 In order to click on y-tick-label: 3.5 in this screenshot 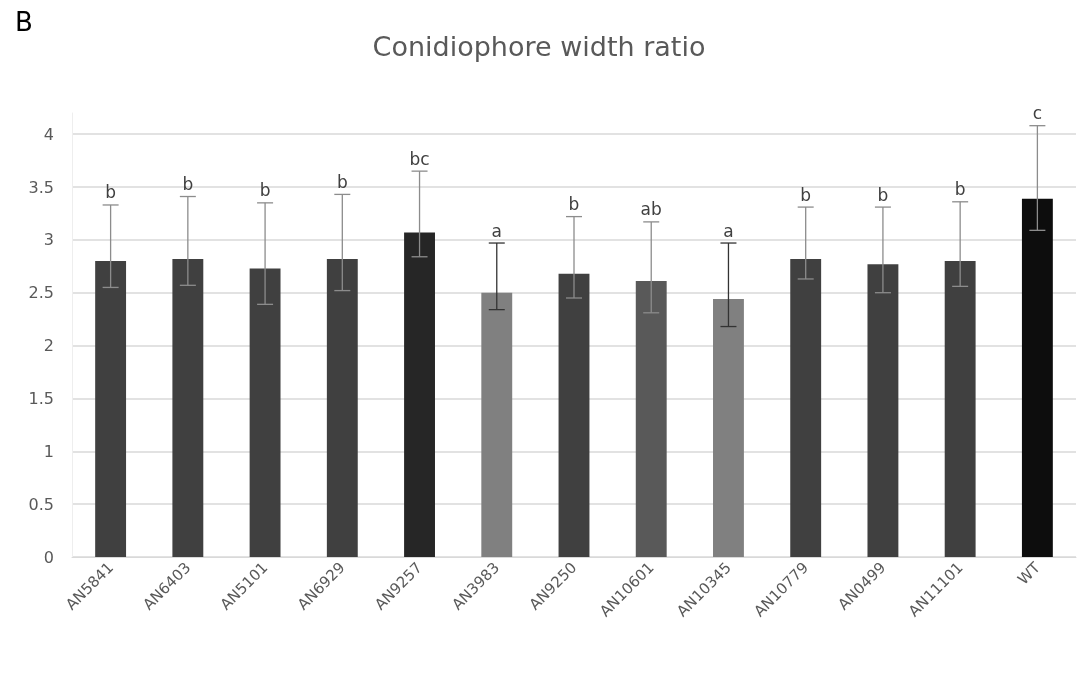, I will do `click(41, 187)`.